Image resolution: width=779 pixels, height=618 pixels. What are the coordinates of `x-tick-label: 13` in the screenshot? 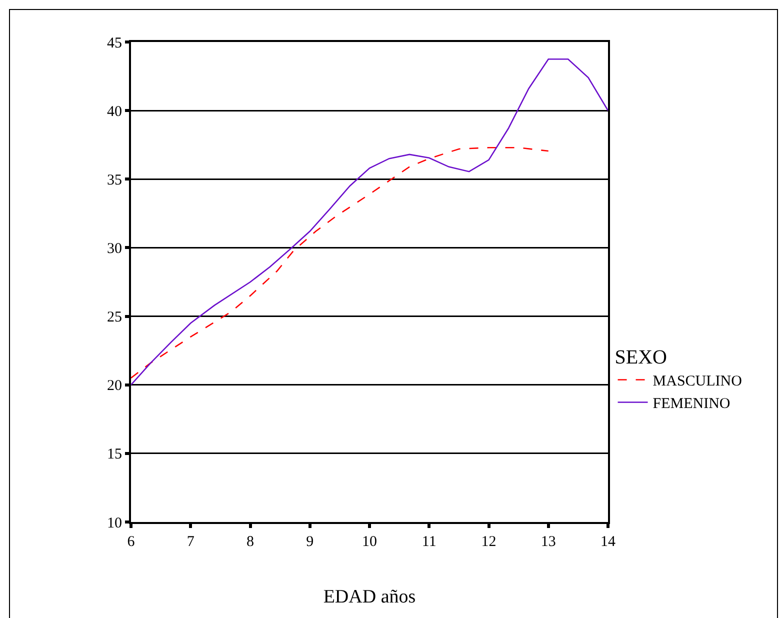 It's located at (548, 542).